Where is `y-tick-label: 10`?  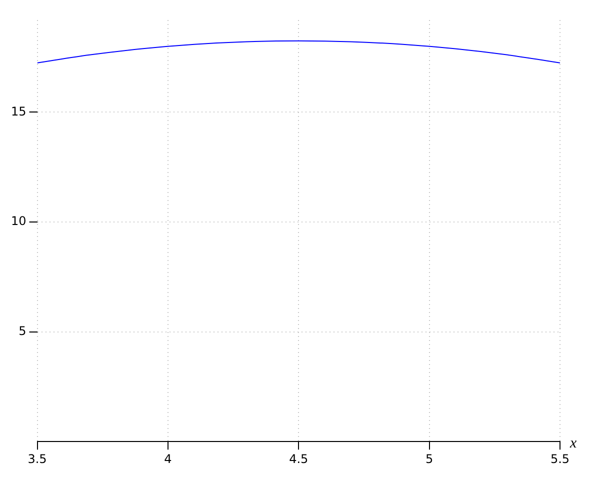
y-tick-label: 10 is located at coordinates (18, 221).